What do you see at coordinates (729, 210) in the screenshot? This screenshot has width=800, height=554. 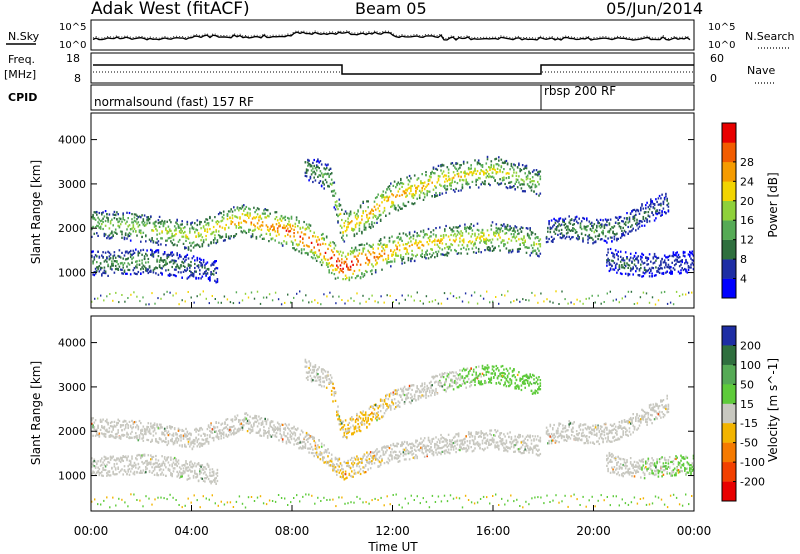 I see `colorbar-swatch` at bounding box center [729, 210].